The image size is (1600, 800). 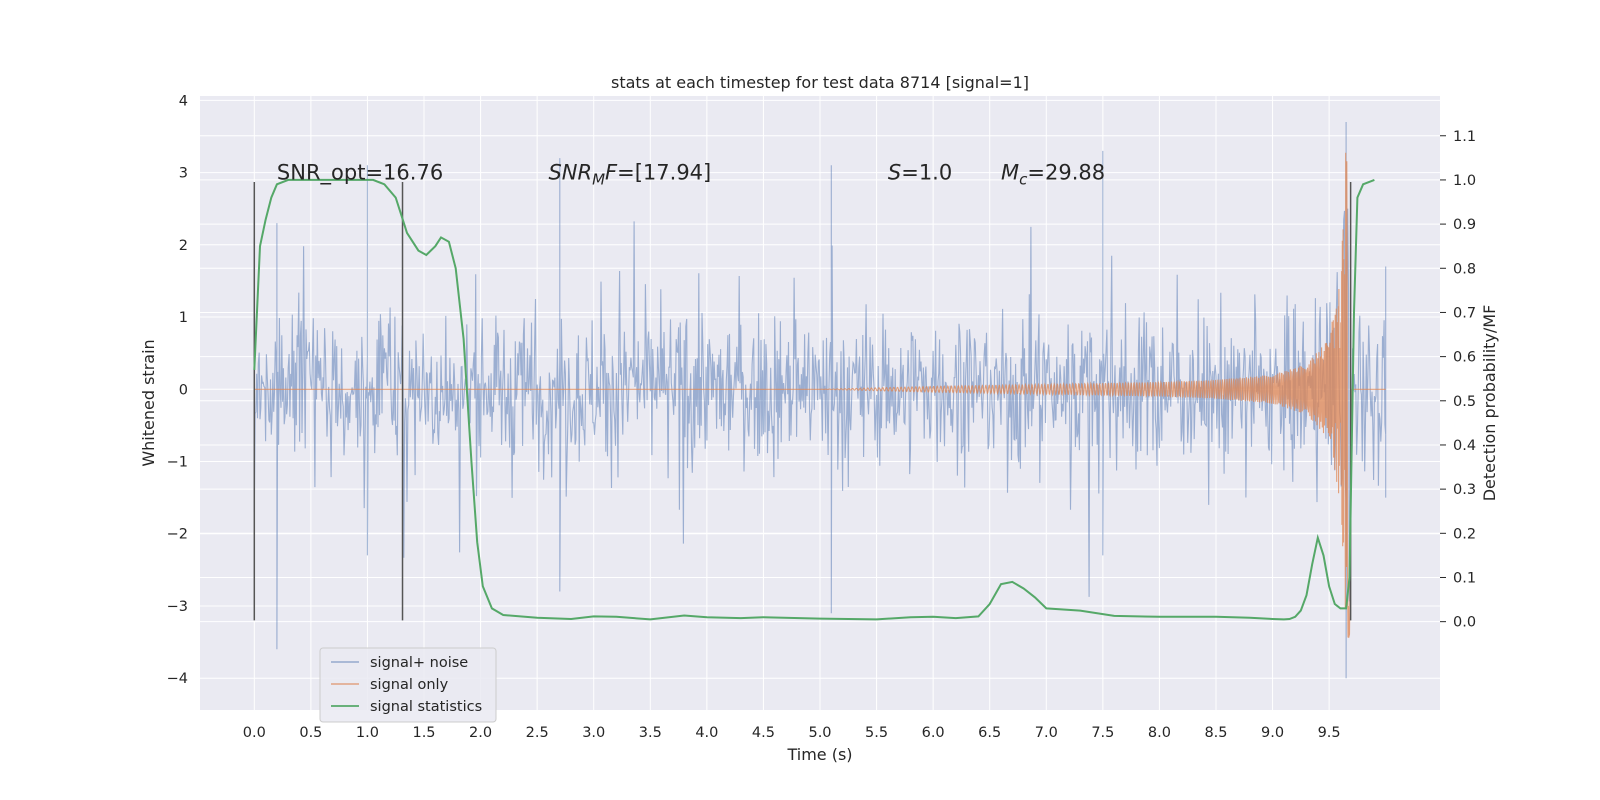 What do you see at coordinates (1464, 446) in the screenshot?
I see `y2-tick-label: 0.4` at bounding box center [1464, 446].